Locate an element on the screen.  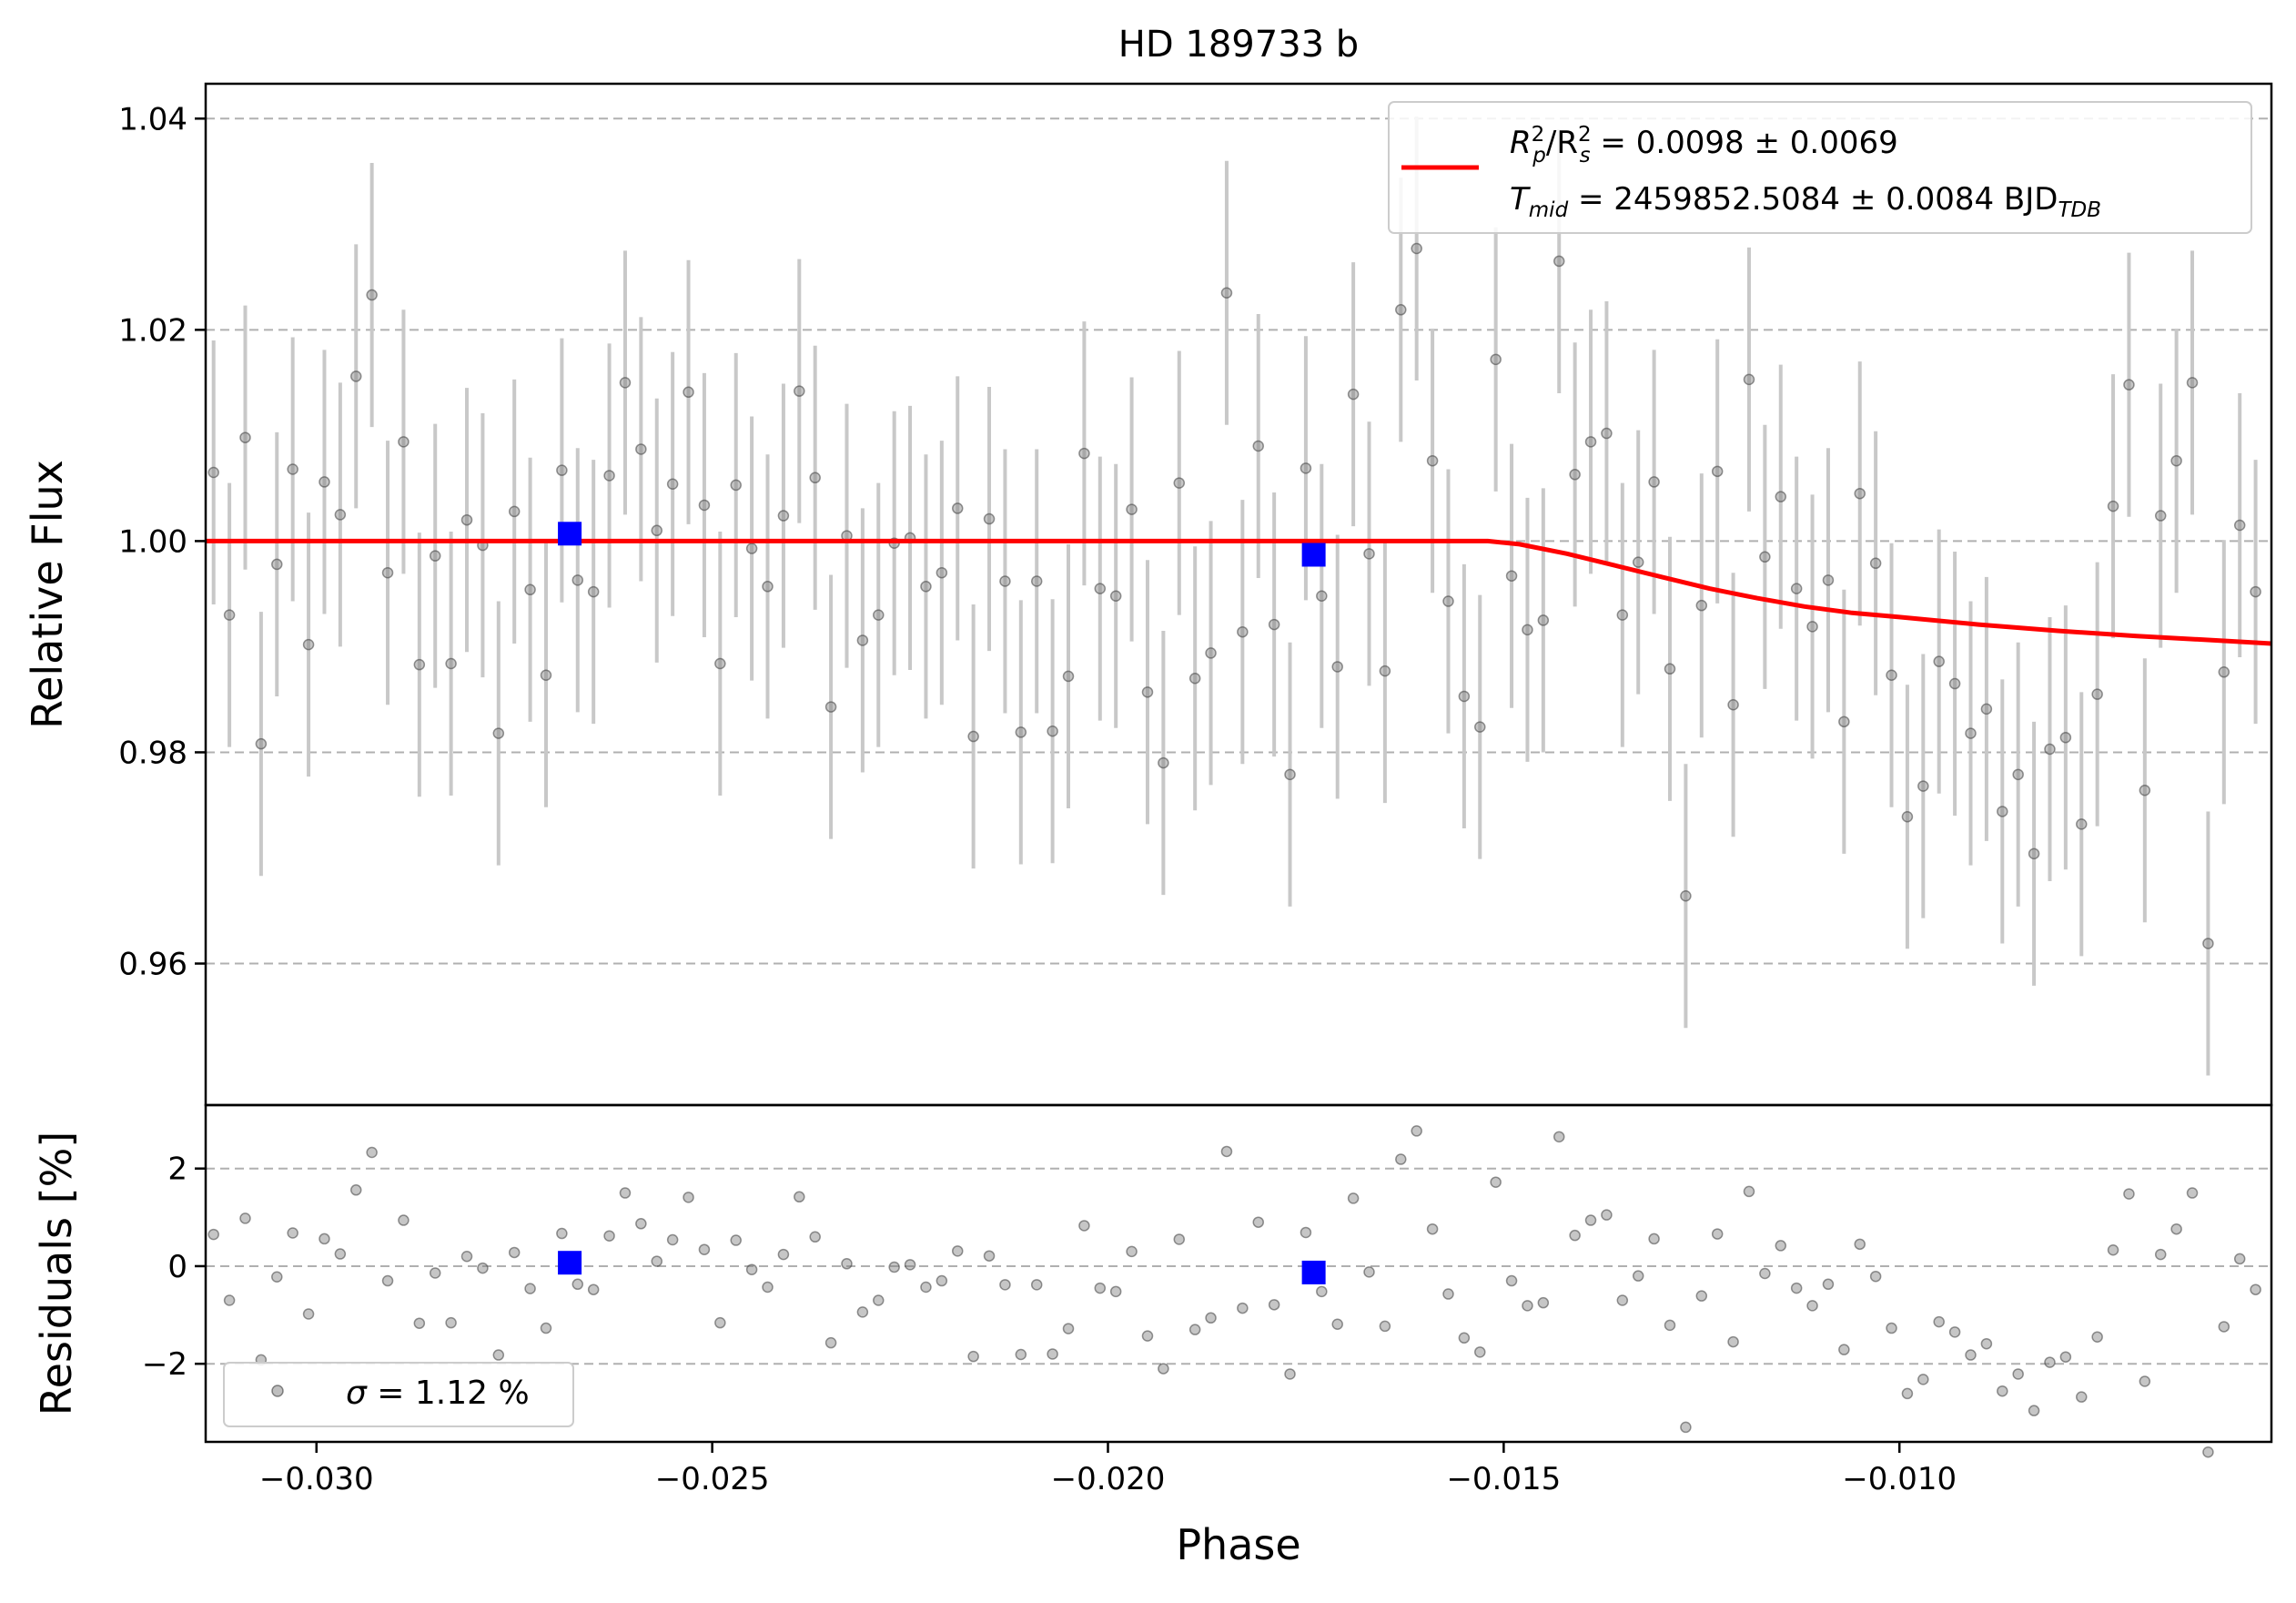
flux-legend-box is located at coordinates (1820, 167).